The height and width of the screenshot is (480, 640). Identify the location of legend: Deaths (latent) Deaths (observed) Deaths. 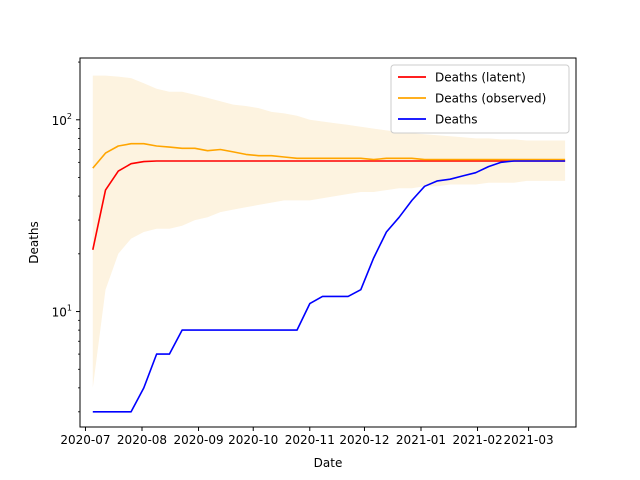
(480, 99).